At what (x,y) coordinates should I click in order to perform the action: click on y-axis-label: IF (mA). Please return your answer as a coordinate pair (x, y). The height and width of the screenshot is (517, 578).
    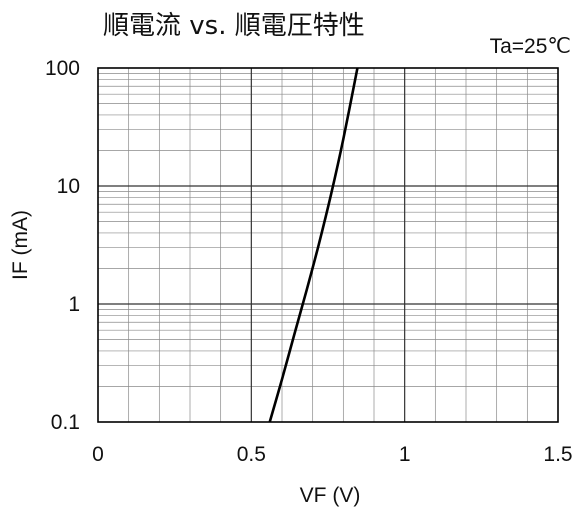
    Looking at the image, I should click on (20, 245).